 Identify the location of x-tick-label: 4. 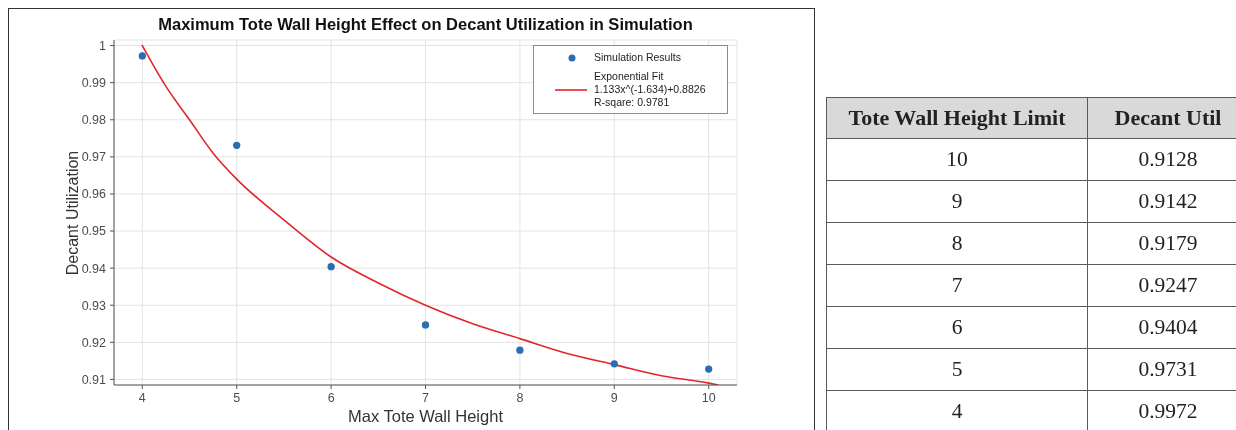
(142, 397).